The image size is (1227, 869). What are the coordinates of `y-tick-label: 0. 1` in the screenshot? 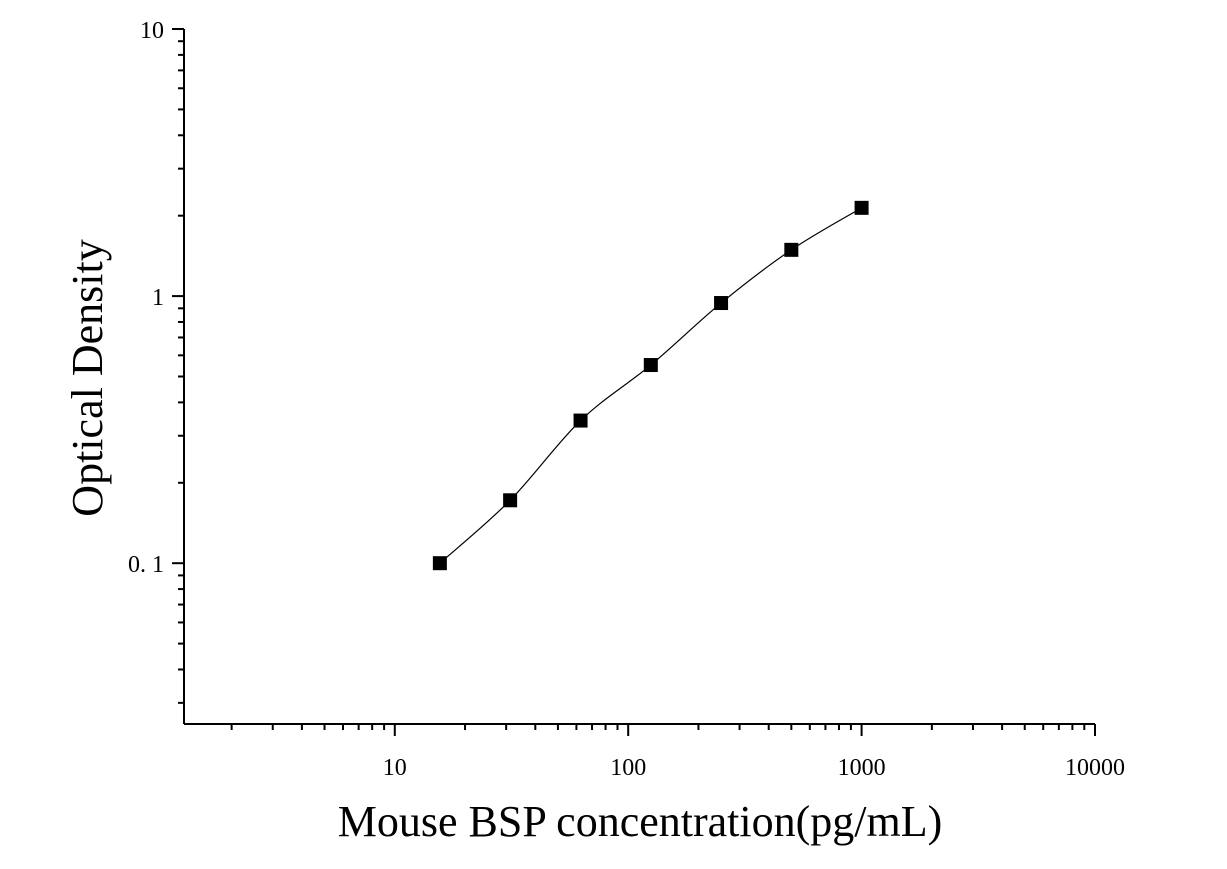 It's located at (146, 565).